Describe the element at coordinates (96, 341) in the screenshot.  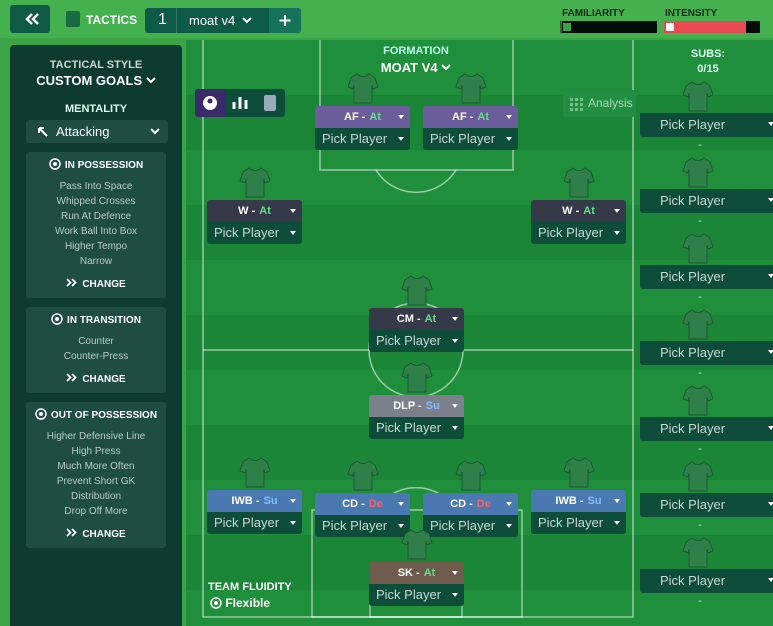
I see `instruction: Counter` at that location.